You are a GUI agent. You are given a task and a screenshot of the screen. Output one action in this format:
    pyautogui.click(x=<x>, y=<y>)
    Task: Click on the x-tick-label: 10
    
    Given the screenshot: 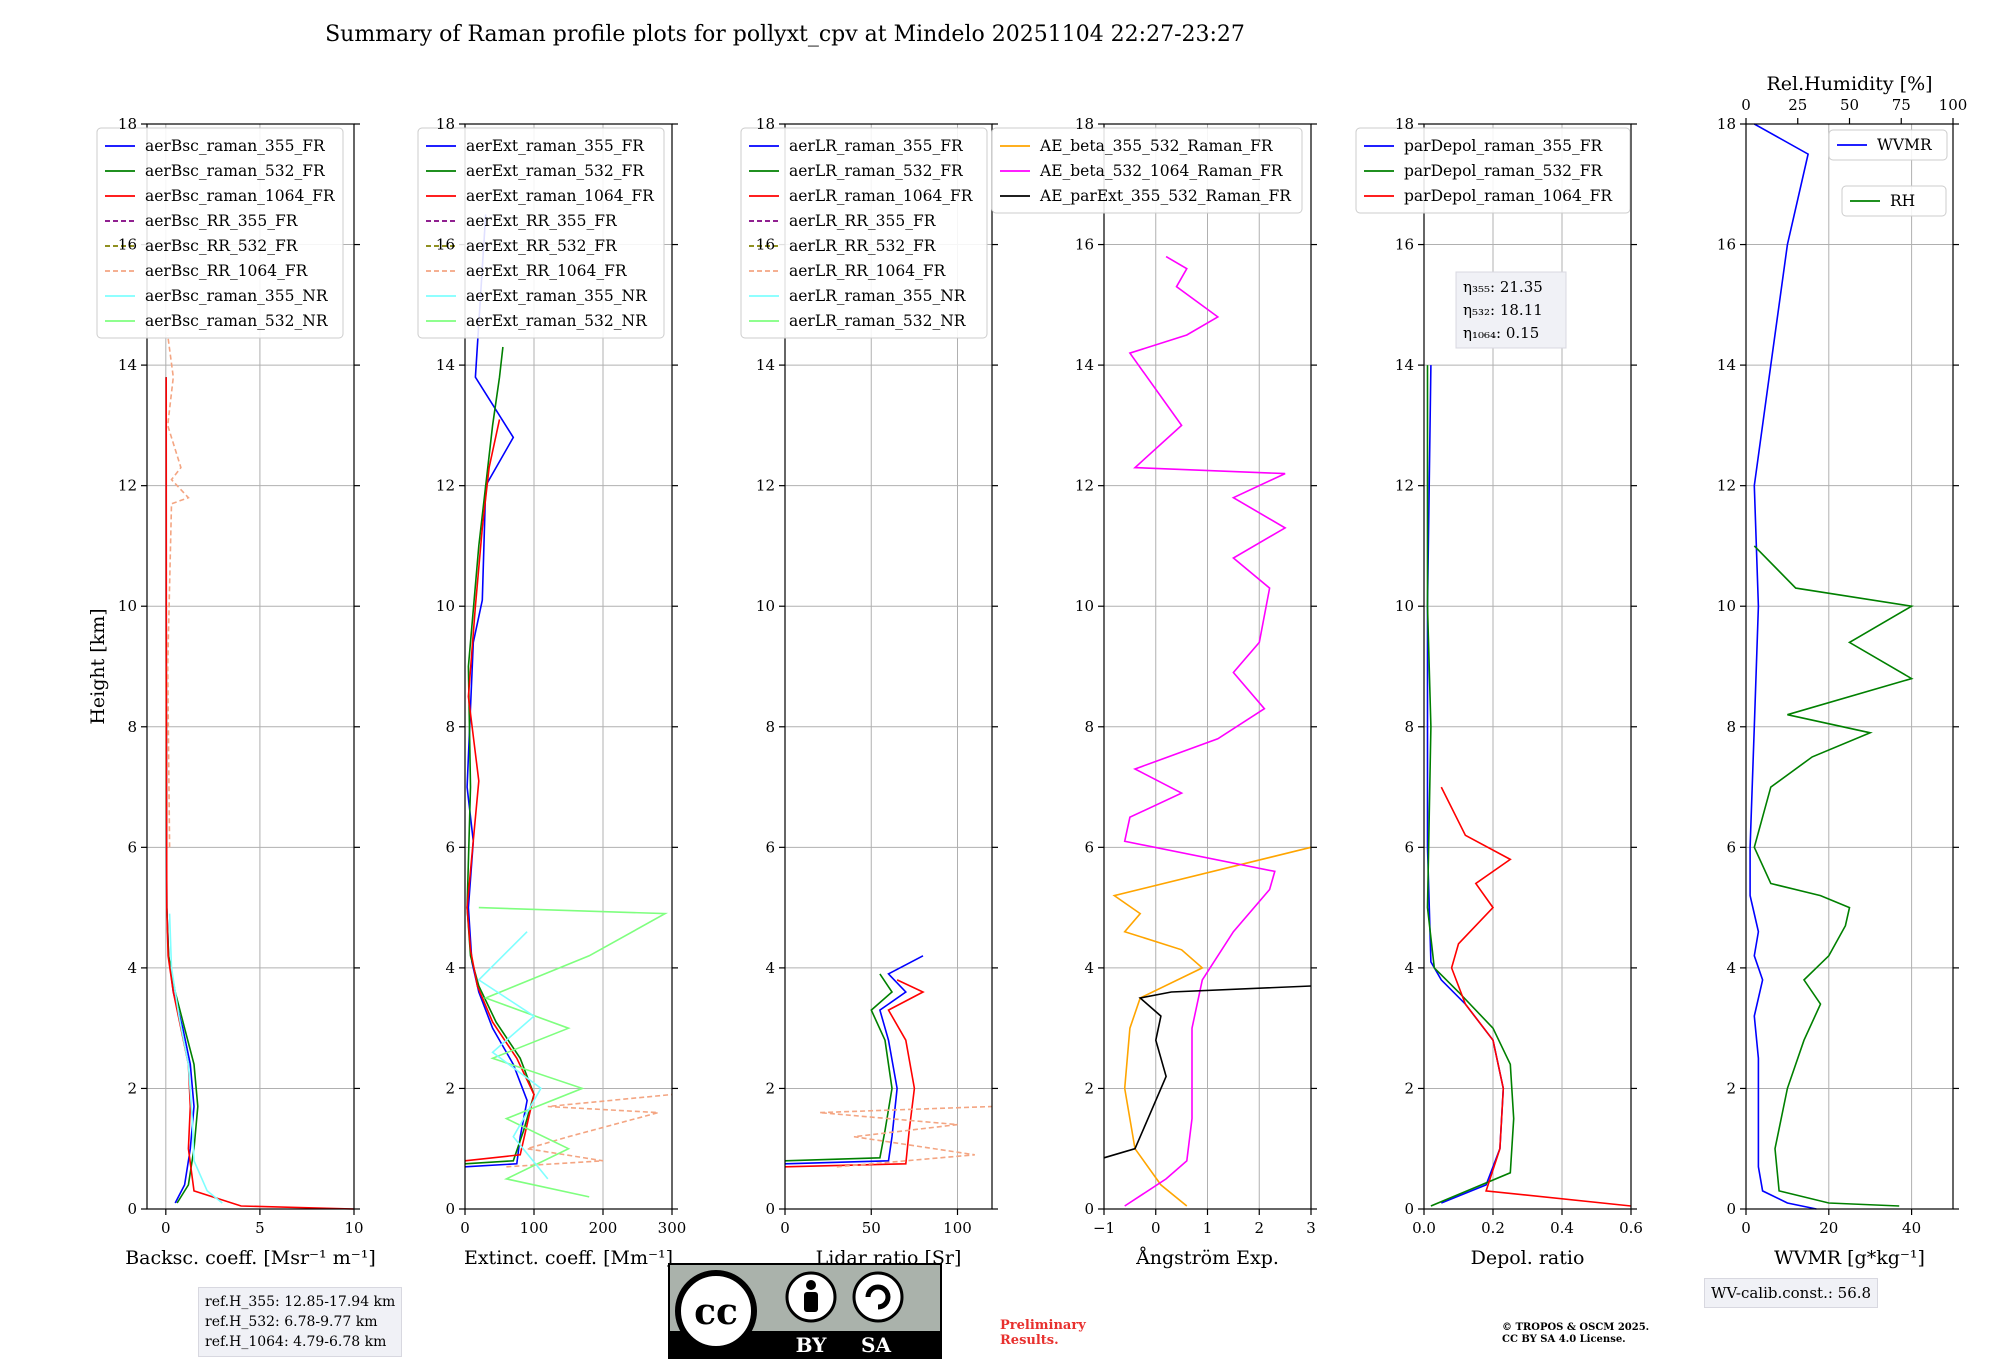 What is the action you would take?
    pyautogui.click(x=353, y=1228)
    